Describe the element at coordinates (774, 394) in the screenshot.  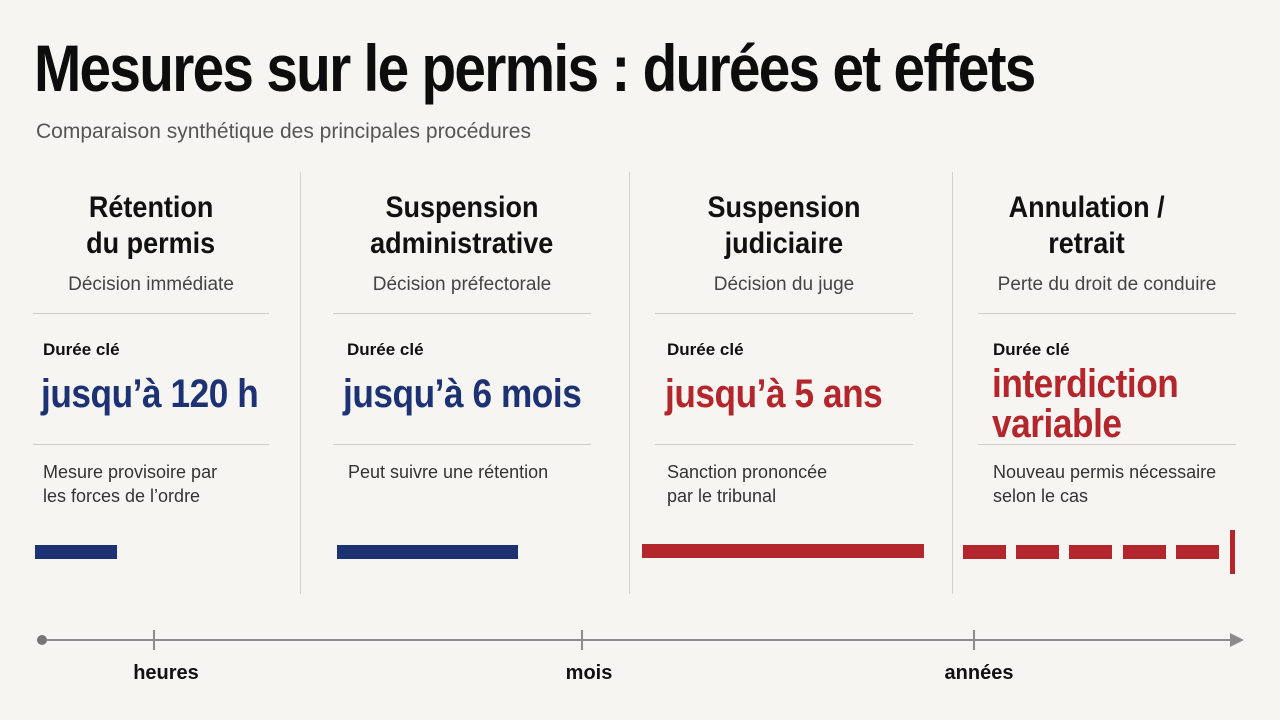
I see `key-value-line1: jusqu’à 5 ans` at that location.